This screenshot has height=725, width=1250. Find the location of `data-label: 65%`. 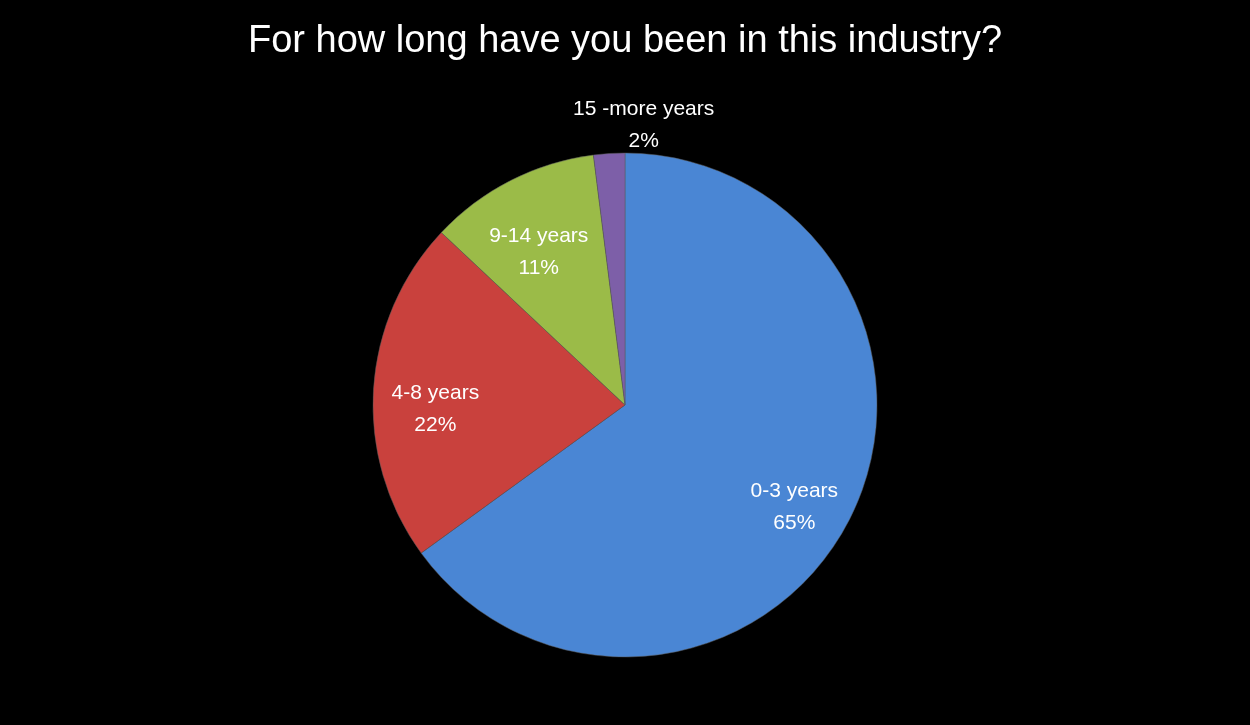

data-label: 65% is located at coordinates (794, 522).